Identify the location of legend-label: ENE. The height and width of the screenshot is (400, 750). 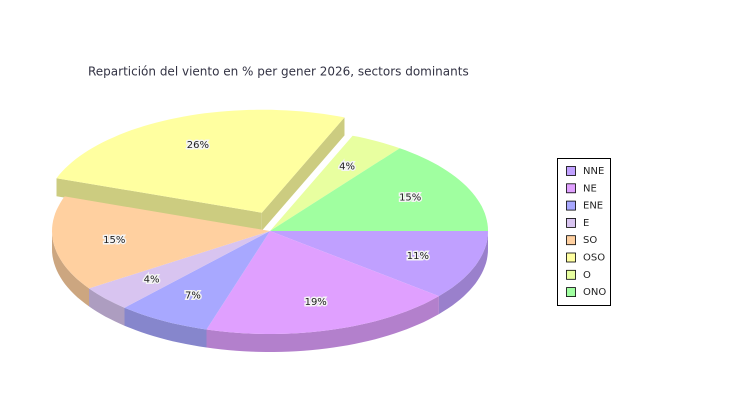
(593, 206).